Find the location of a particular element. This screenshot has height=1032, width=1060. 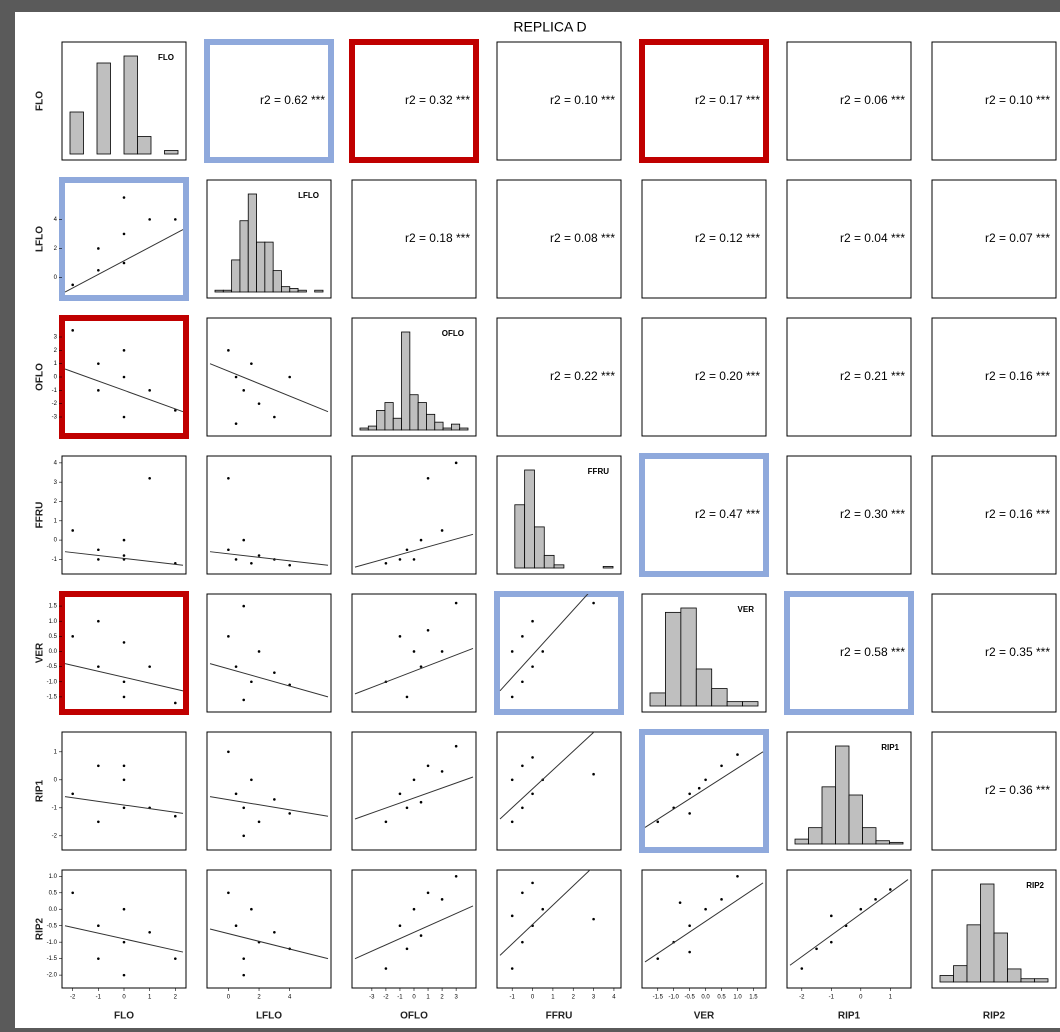

y-tick-label: -1.0 is located at coordinates (52, 682).